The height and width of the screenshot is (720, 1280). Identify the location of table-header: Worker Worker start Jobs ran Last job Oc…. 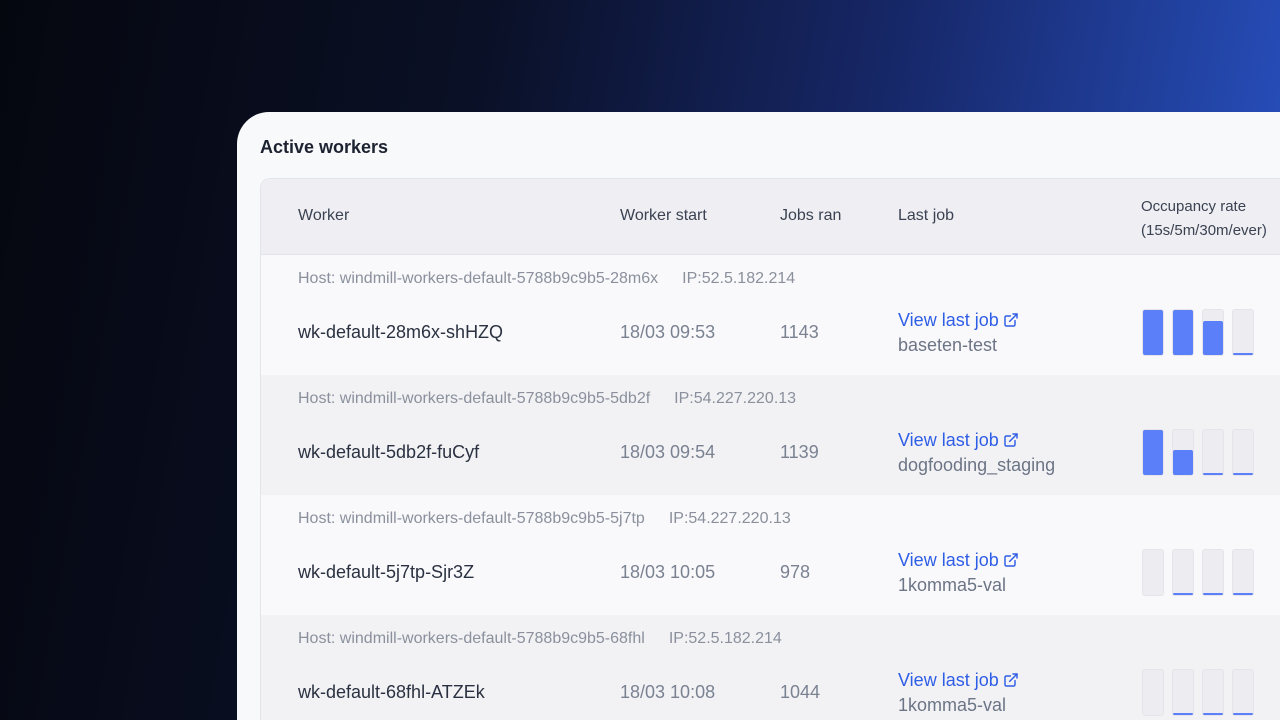
(770, 217).